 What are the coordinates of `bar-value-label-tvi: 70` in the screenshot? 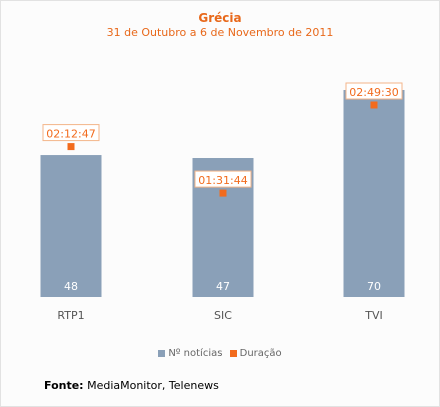 It's located at (374, 286).